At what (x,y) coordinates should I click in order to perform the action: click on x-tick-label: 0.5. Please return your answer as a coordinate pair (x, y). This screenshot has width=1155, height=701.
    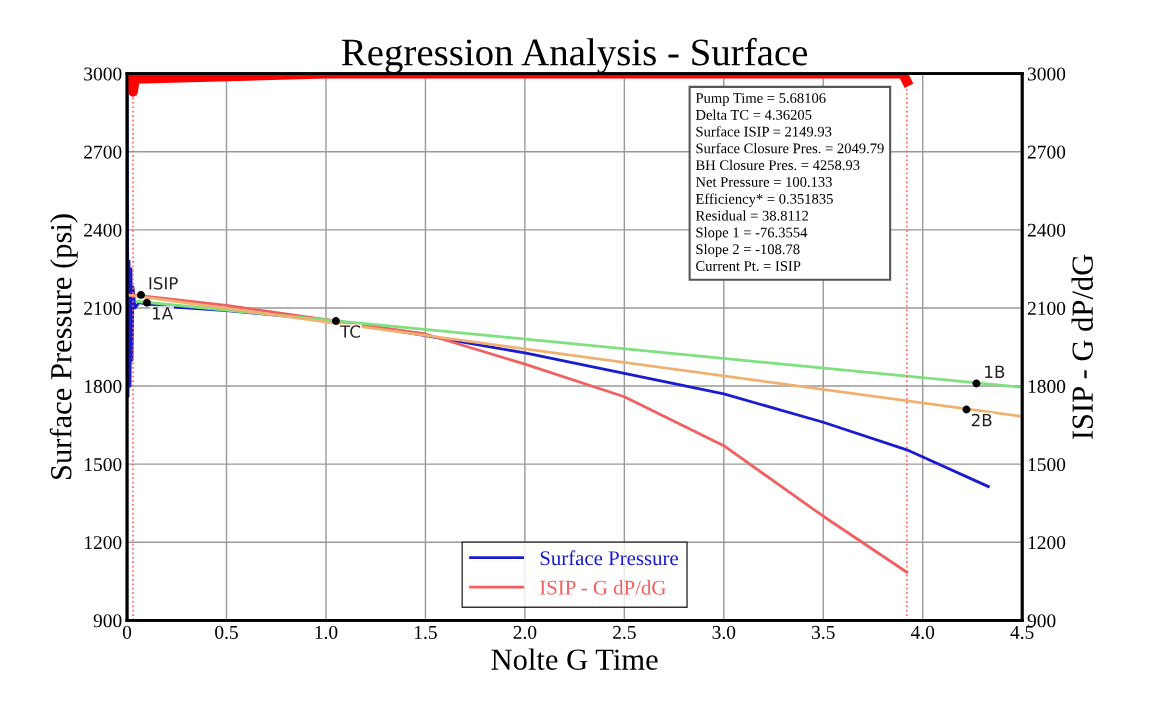
    Looking at the image, I should click on (226, 632).